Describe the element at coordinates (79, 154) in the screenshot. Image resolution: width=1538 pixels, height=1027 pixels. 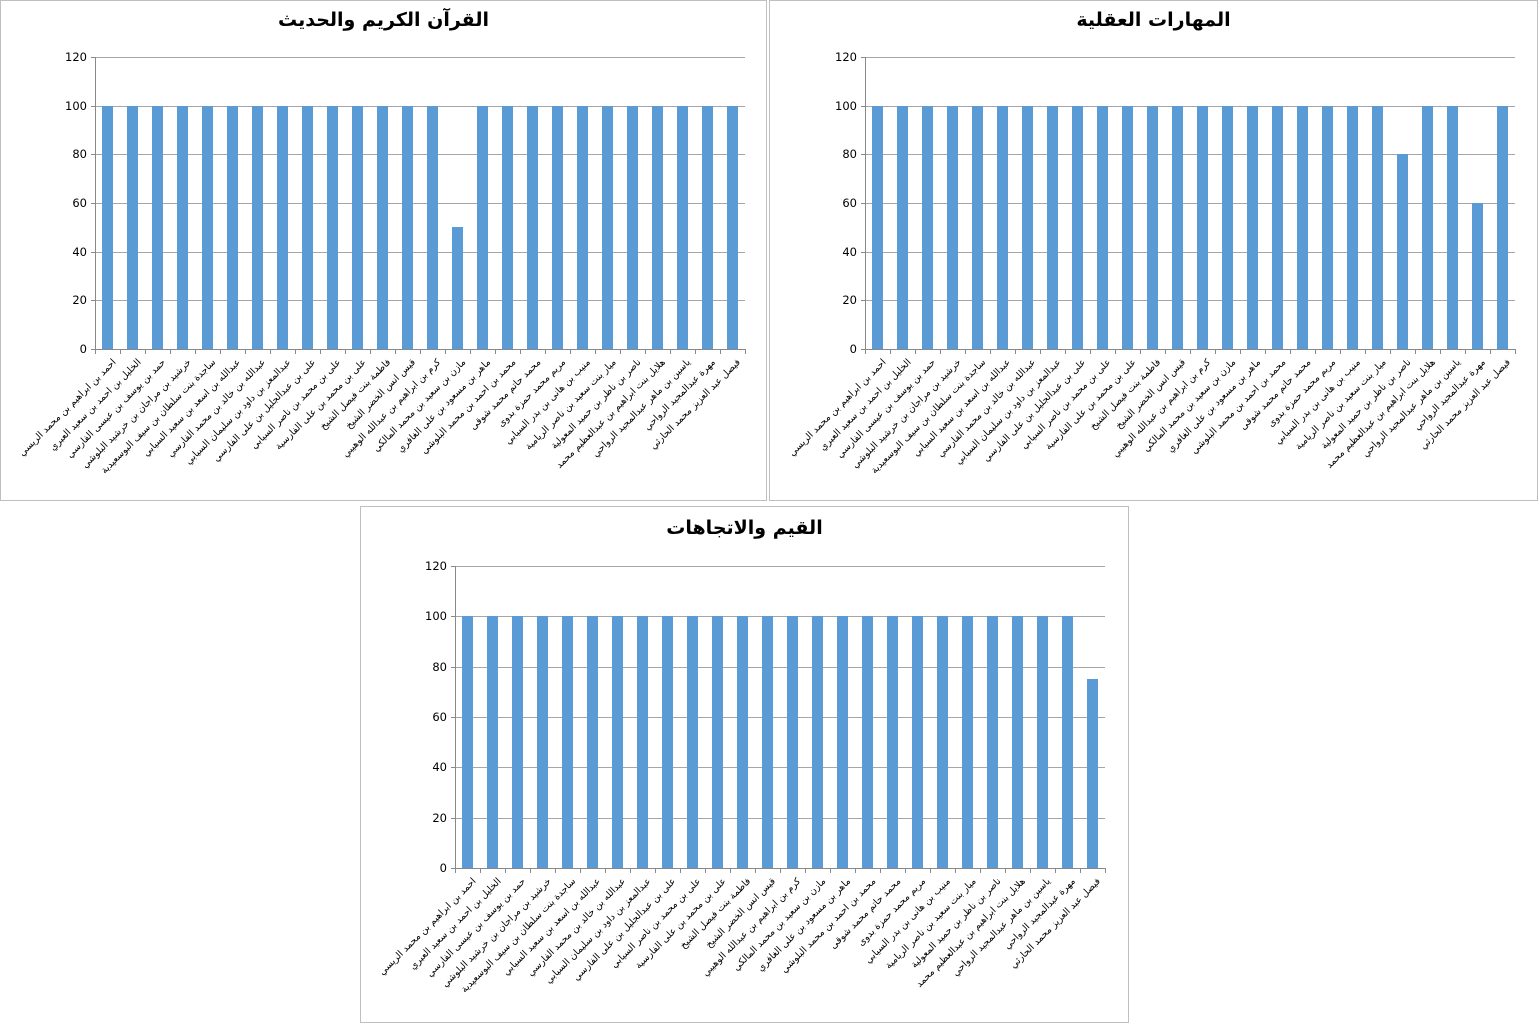
I see `y-tick-label-80: 80` at that location.